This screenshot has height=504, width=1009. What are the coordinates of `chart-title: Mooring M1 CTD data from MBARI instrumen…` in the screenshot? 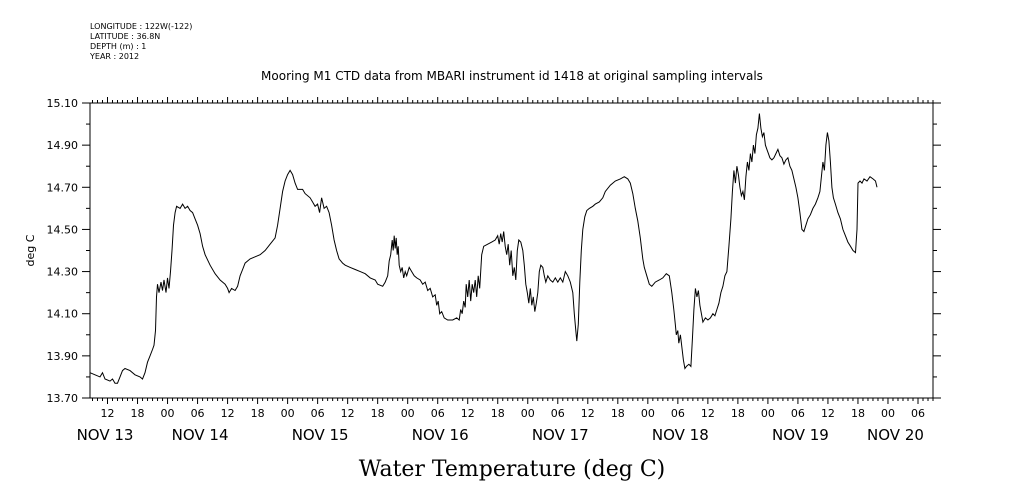 It's located at (512, 76).